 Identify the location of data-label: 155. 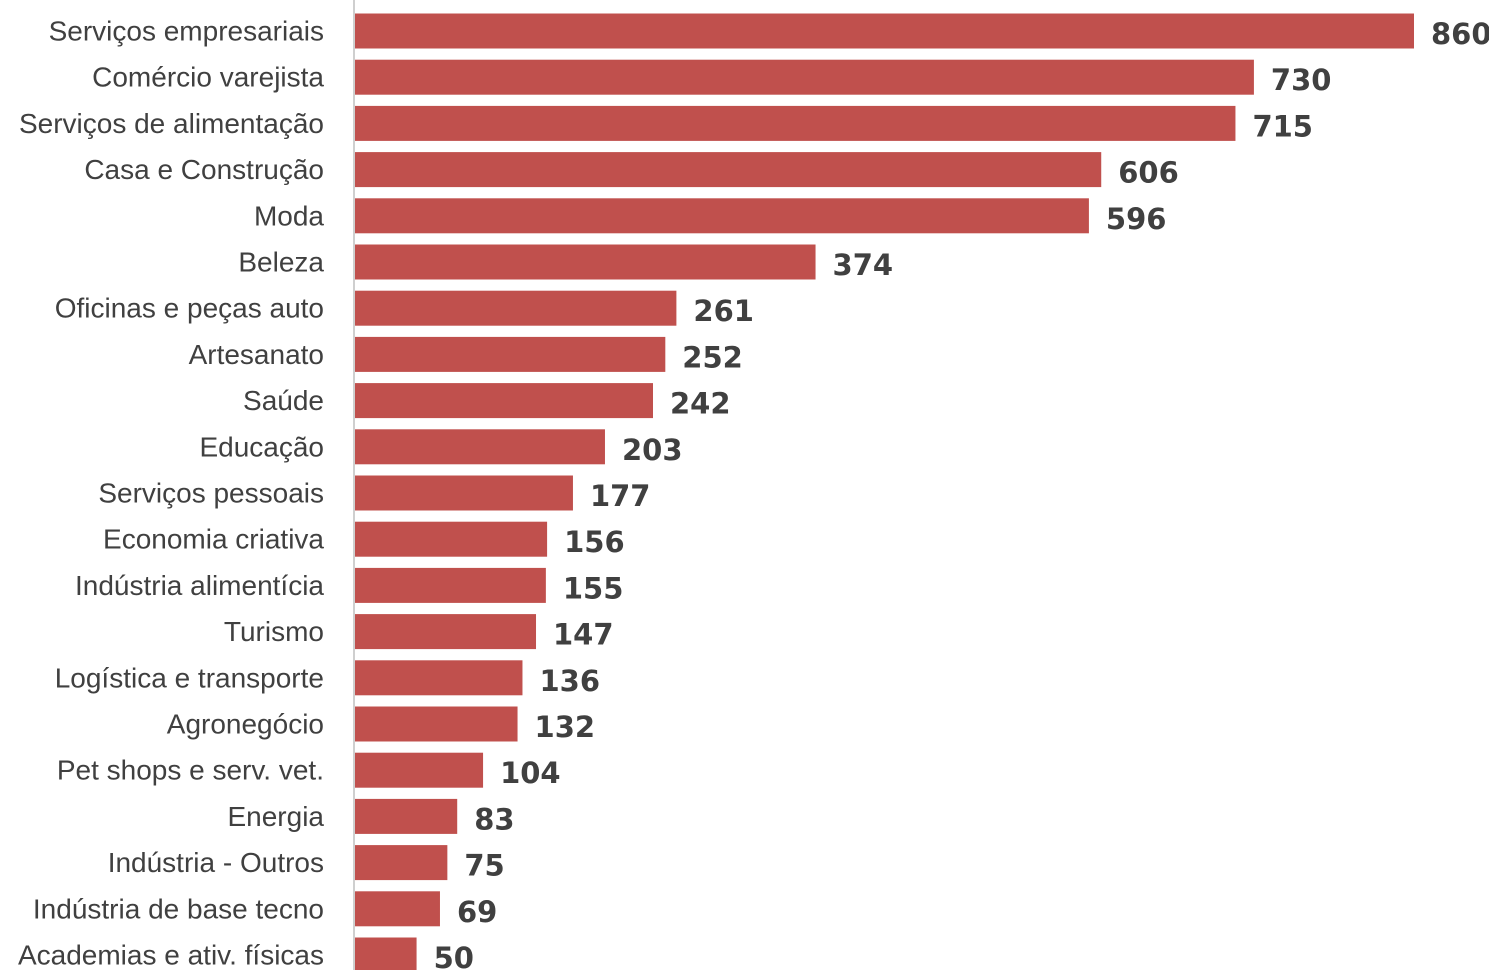
(593, 588).